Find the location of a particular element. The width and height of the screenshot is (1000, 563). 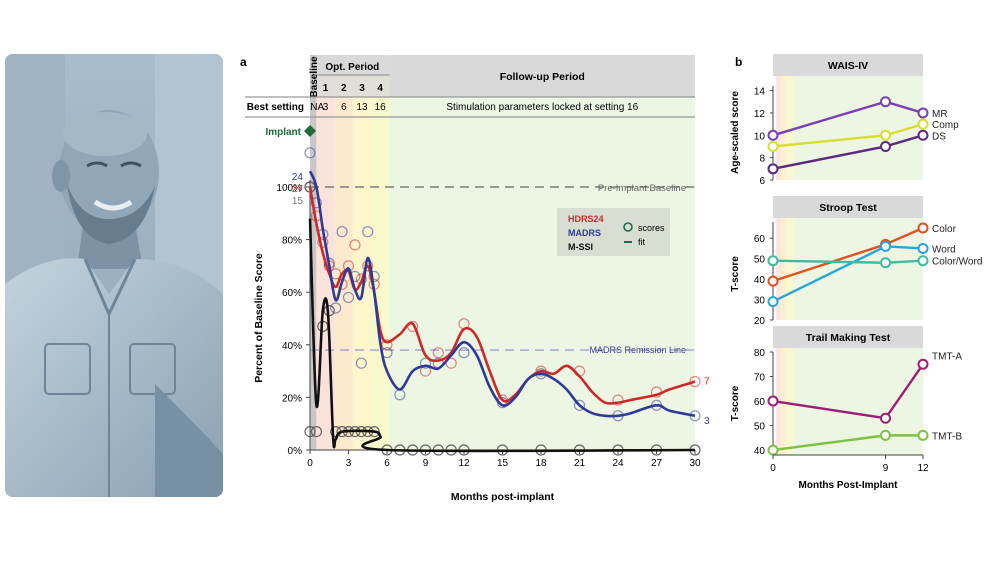

b-stroop-title: Stroop Test is located at coordinates (848, 208).